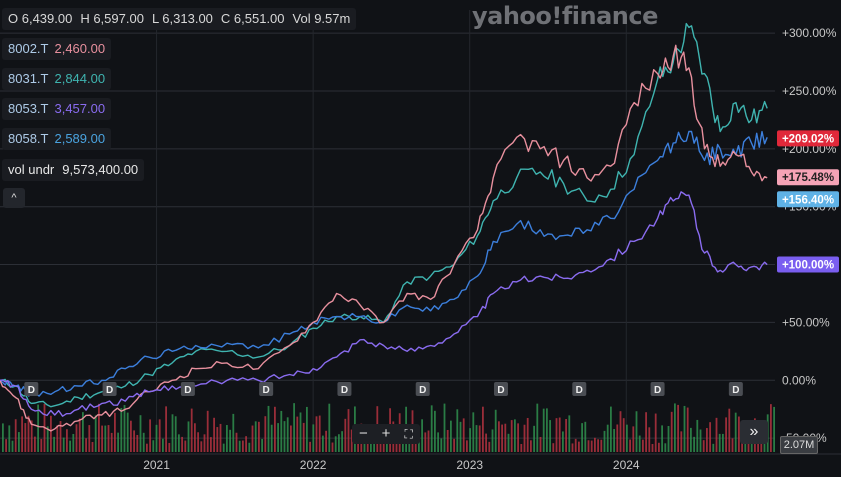 Image resolution: width=841 pixels, height=477 pixels. Describe the element at coordinates (156, 465) in the screenshot. I see `x-tick-label: 2021` at that location.